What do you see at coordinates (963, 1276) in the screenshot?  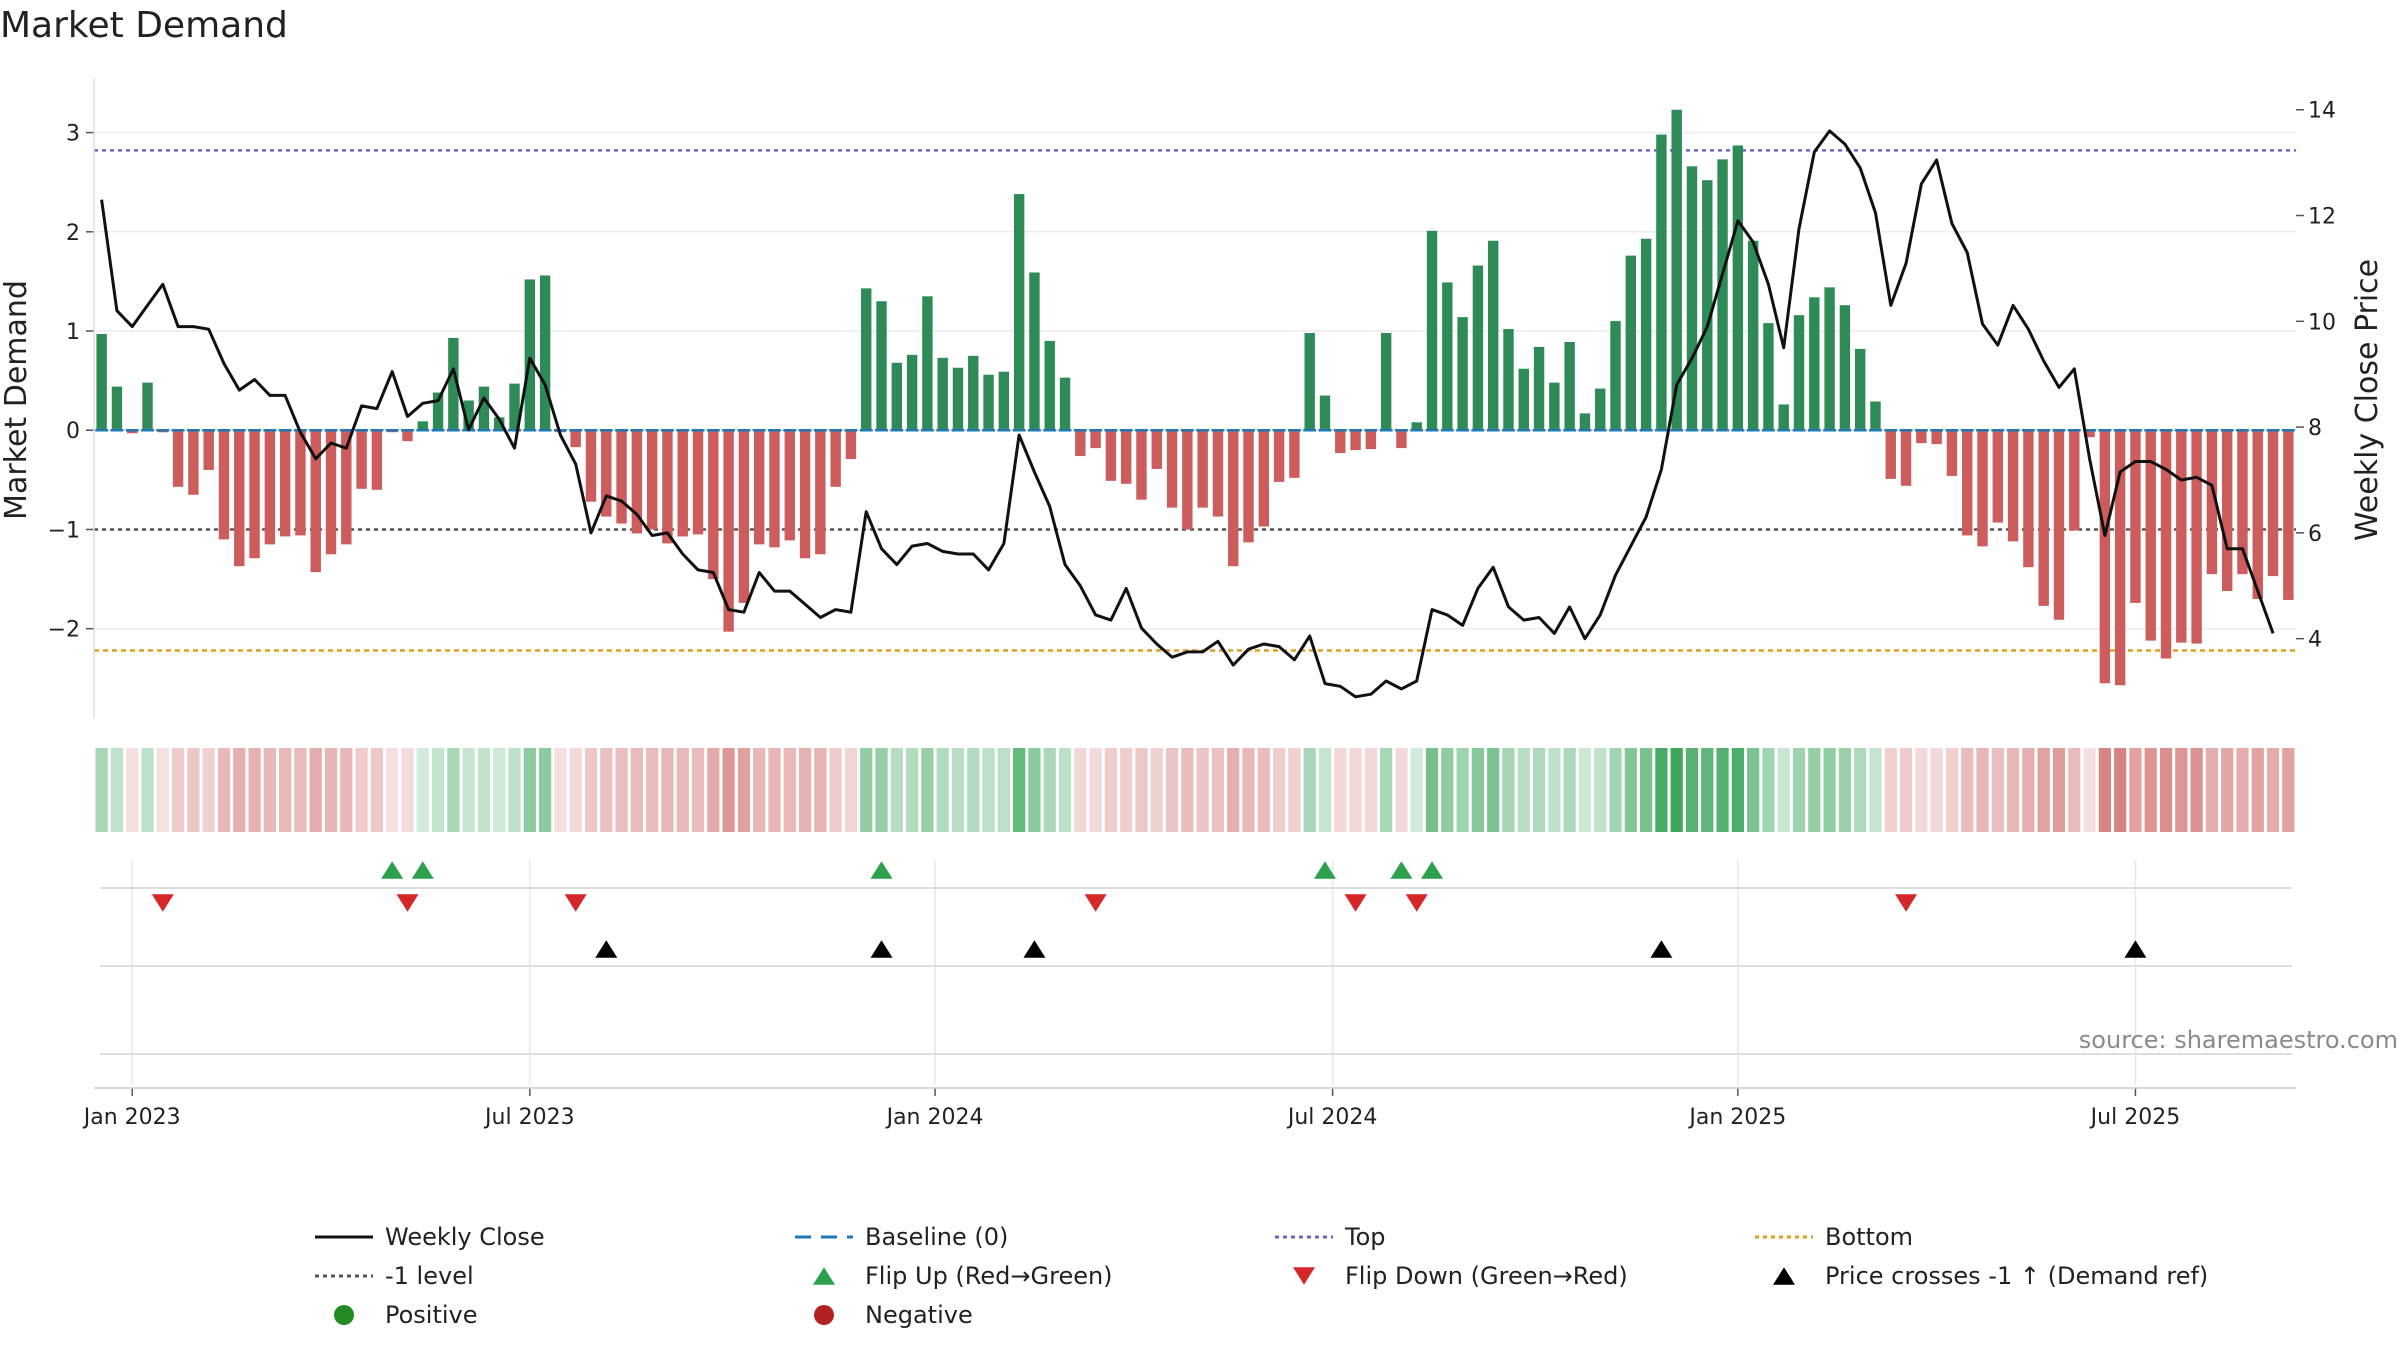 I see `legend-item: Flip Up (Red→Green)` at bounding box center [963, 1276].